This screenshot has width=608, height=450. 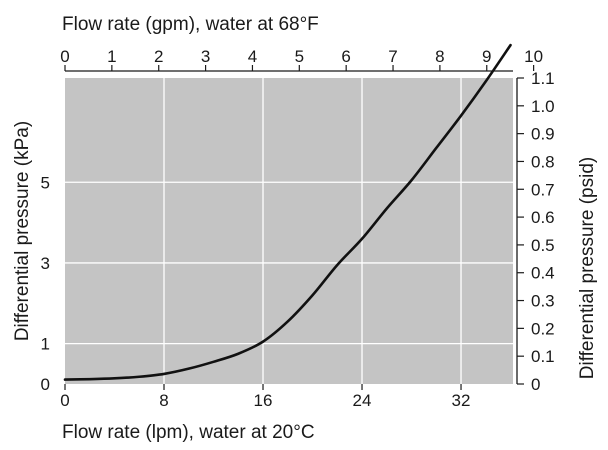 What do you see at coordinates (190, 24) in the screenshot?
I see `top-axis-title: Flow rate (gpm), water at 68°F` at bounding box center [190, 24].